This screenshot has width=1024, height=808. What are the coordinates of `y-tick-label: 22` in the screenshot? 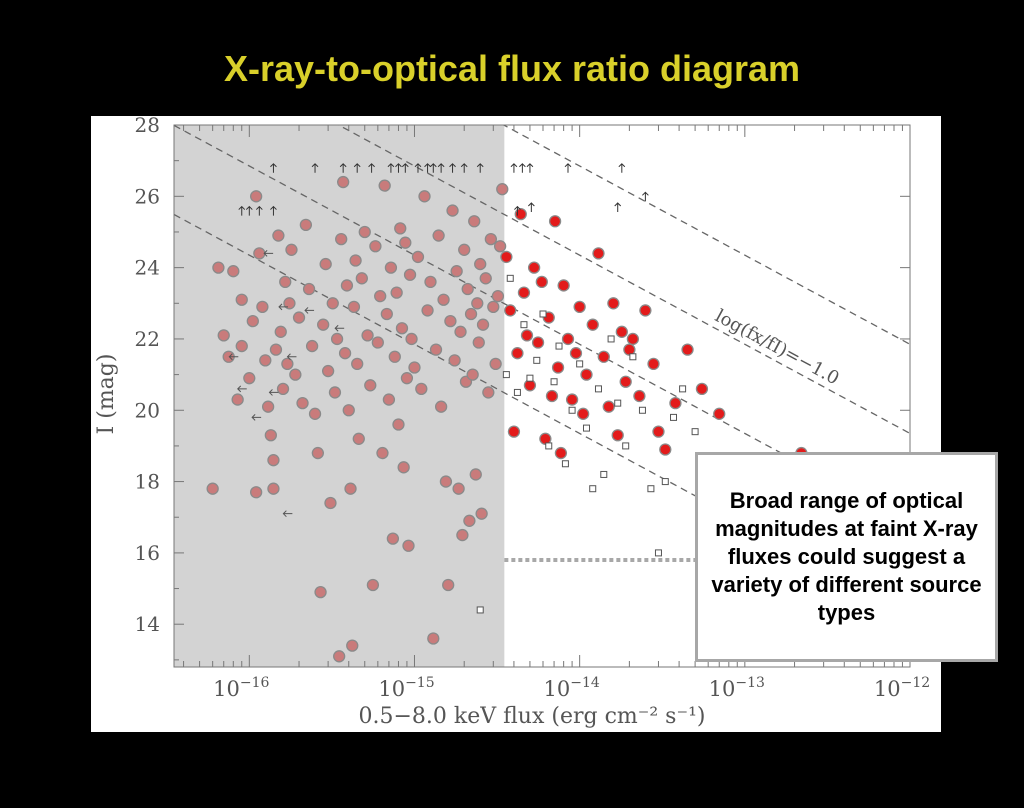 It's located at (147, 339).